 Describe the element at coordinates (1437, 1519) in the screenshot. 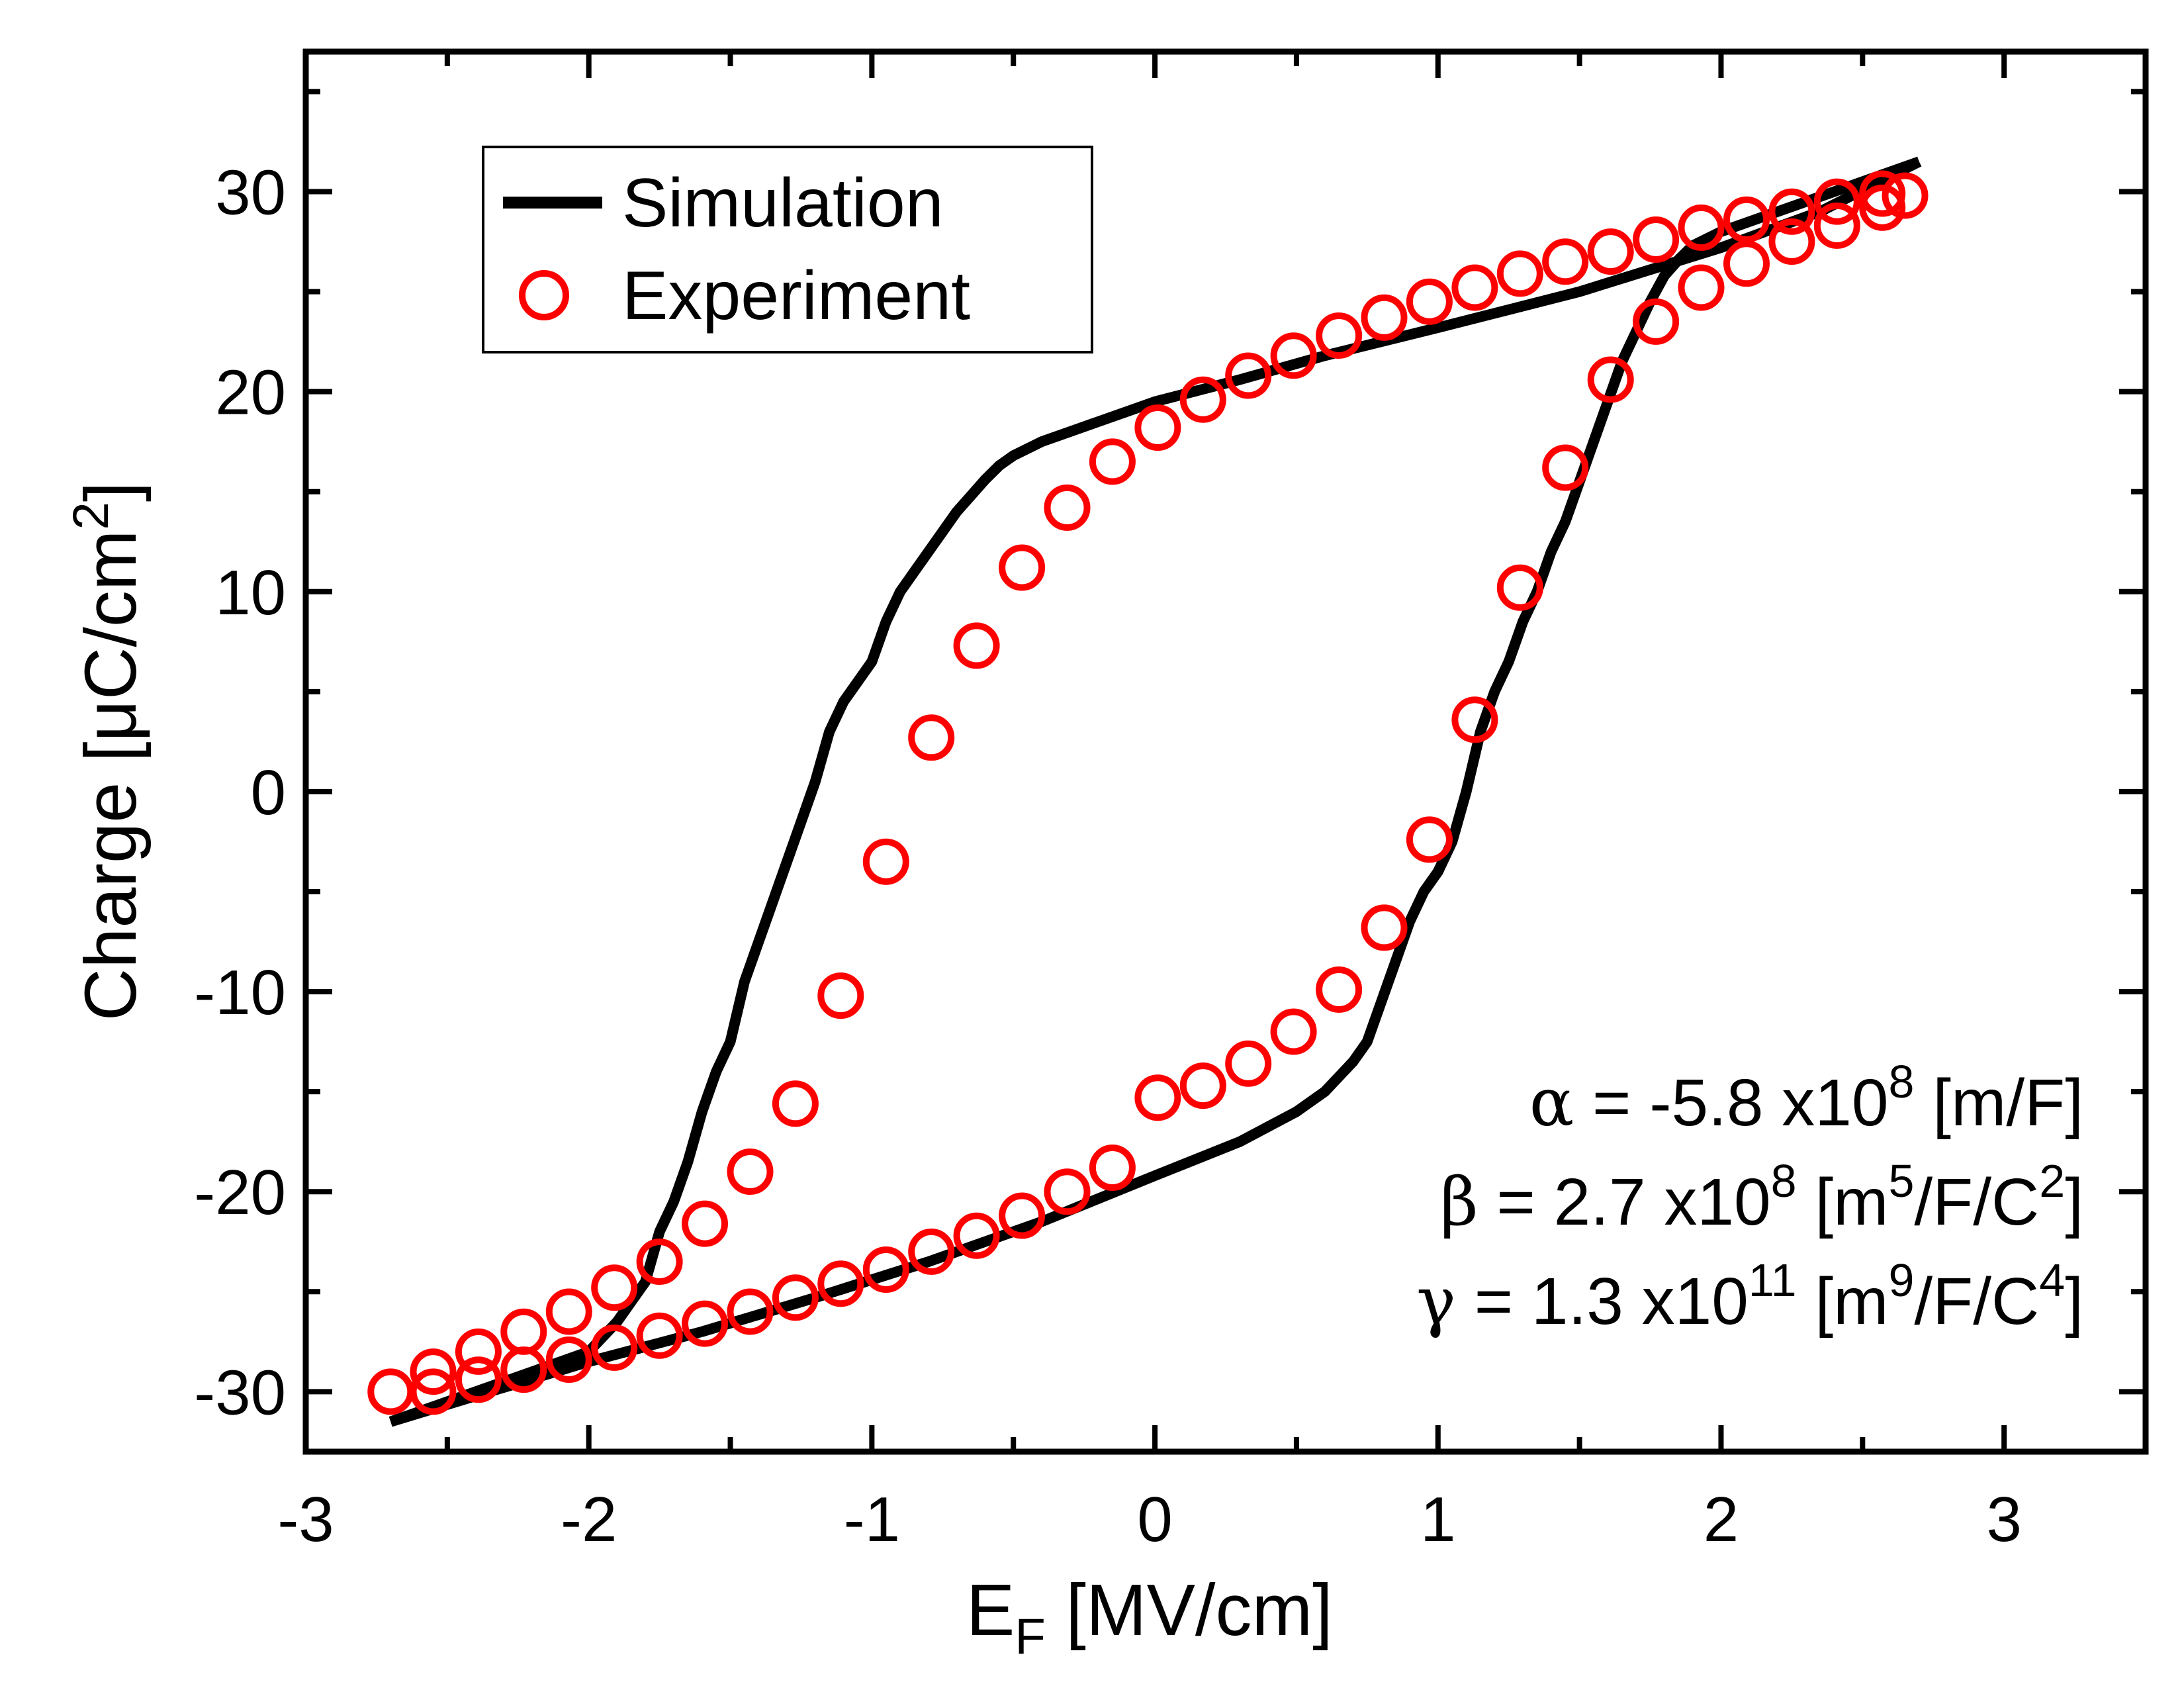

I see `x-tick-label: 1` at that location.